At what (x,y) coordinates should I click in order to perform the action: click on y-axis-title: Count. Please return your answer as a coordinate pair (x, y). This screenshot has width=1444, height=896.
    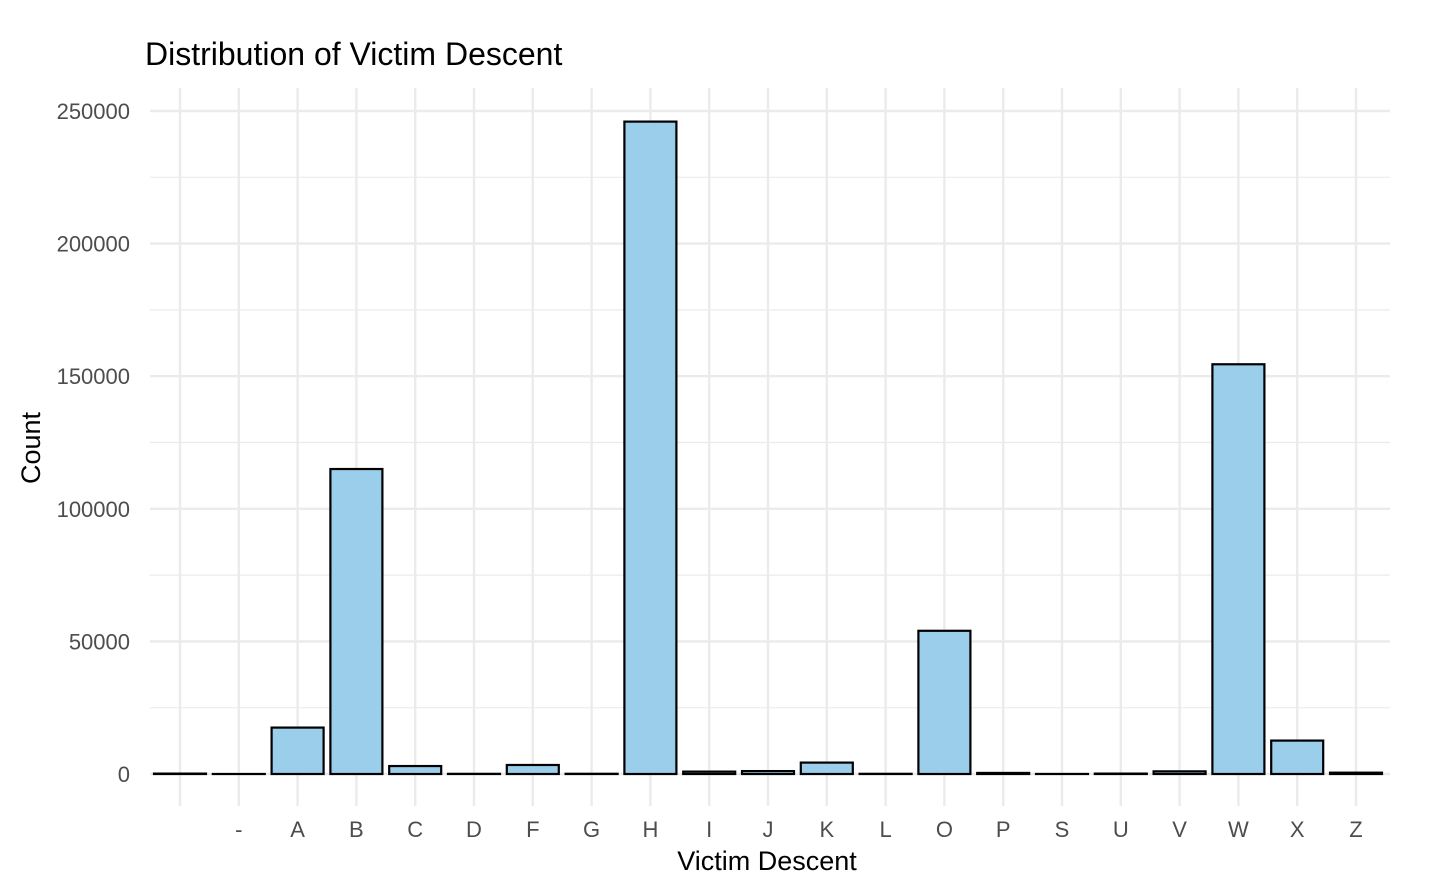
    Looking at the image, I should click on (31, 447).